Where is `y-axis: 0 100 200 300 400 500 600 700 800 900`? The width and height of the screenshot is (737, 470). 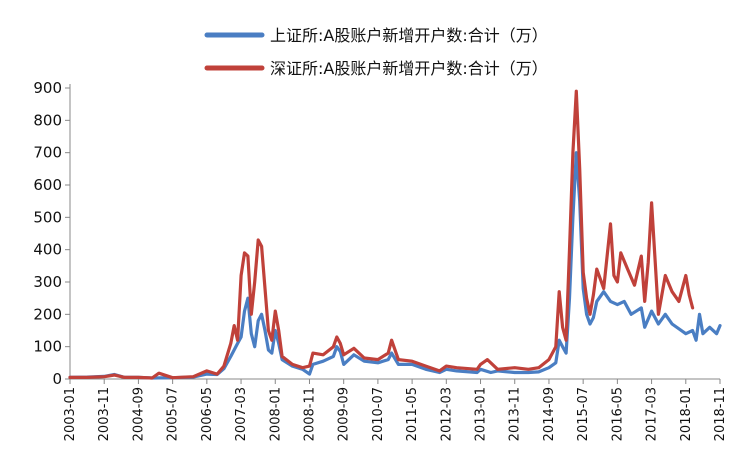 y-axis: 0 100 200 300 400 500 600 700 800 900 is located at coordinates (52, 233).